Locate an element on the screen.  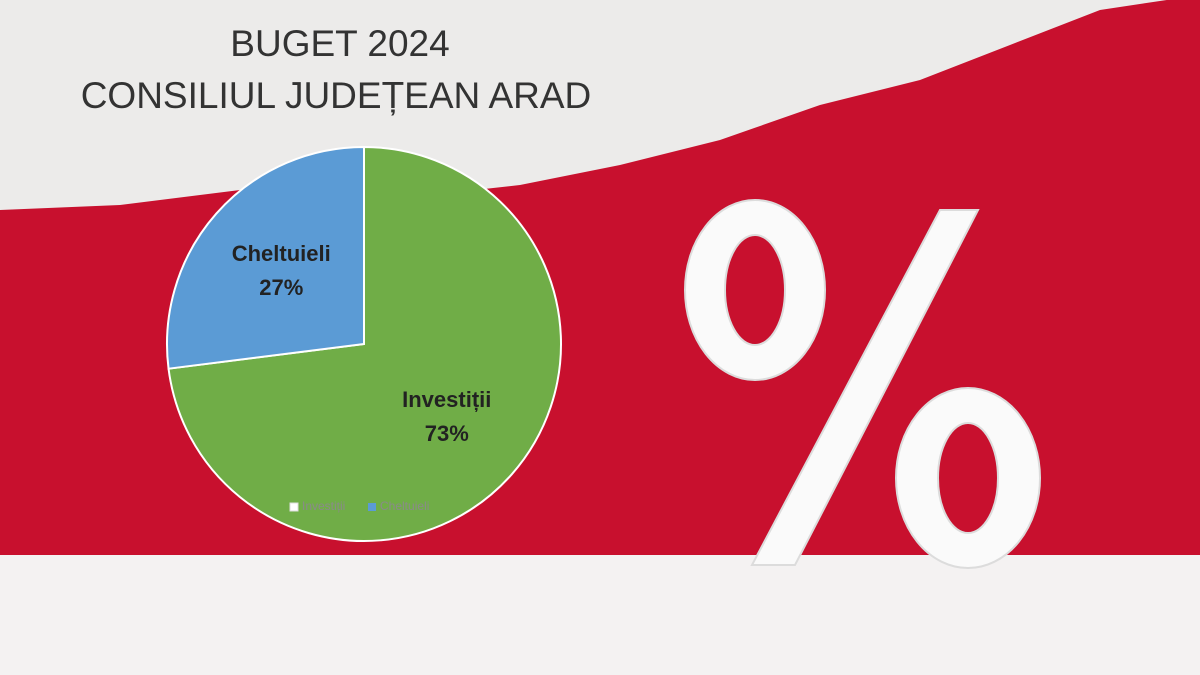
pie-slice is located at coordinates (265, 257).